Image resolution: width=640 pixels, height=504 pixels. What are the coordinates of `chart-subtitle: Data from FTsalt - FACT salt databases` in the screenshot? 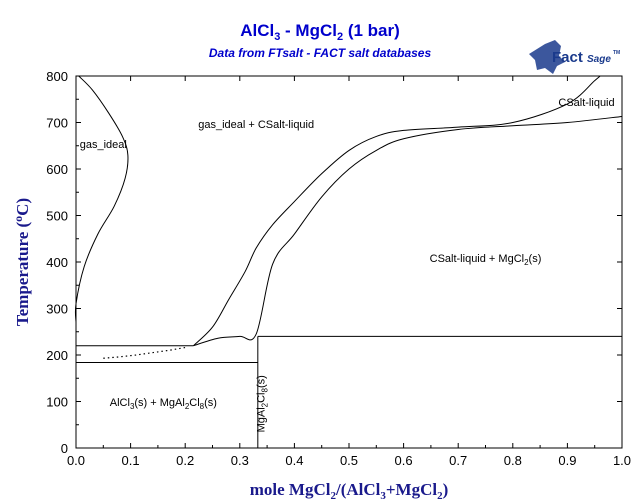 It's located at (320, 53).